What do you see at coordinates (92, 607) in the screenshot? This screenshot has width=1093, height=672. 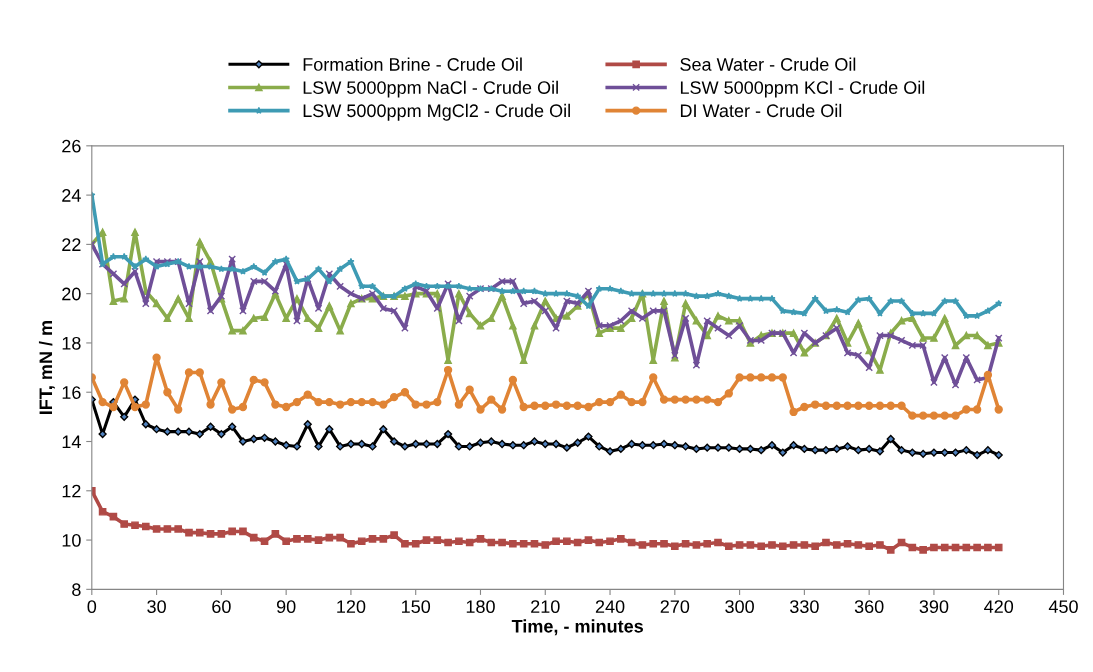 I see `x-tick-label: 0` at bounding box center [92, 607].